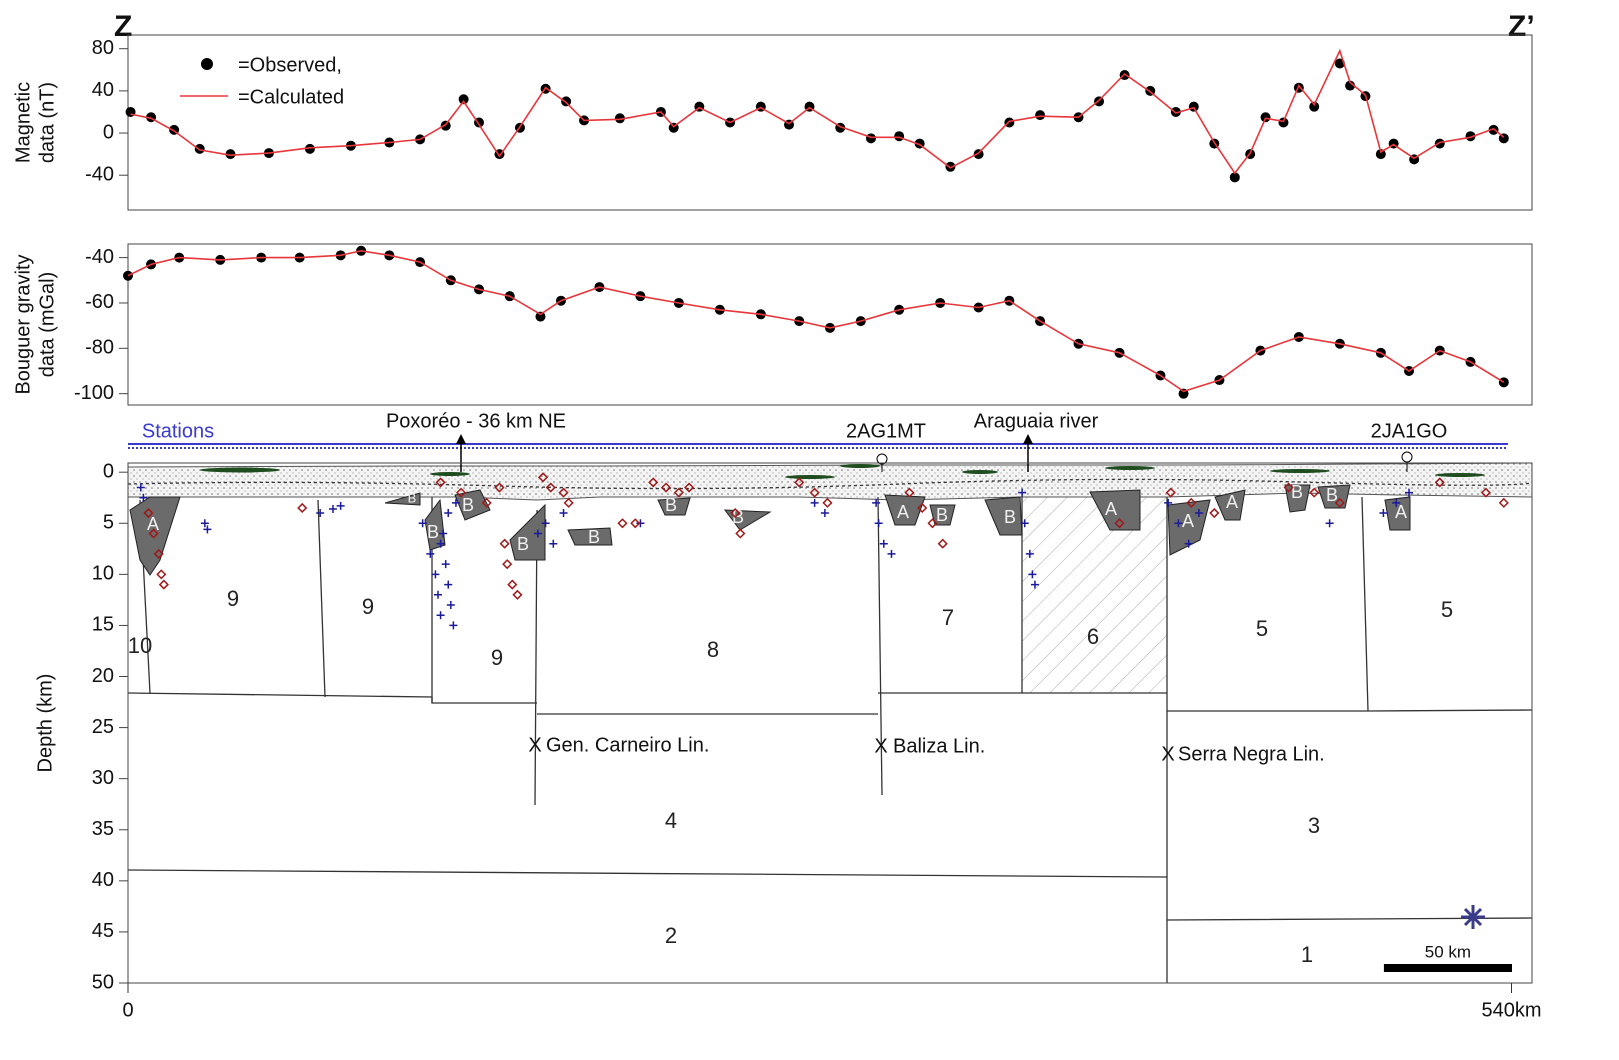 This screenshot has height=1060, width=1619. Describe the element at coordinates (47, 122) in the screenshot. I see `y-axis-label: data (nT)` at that location.